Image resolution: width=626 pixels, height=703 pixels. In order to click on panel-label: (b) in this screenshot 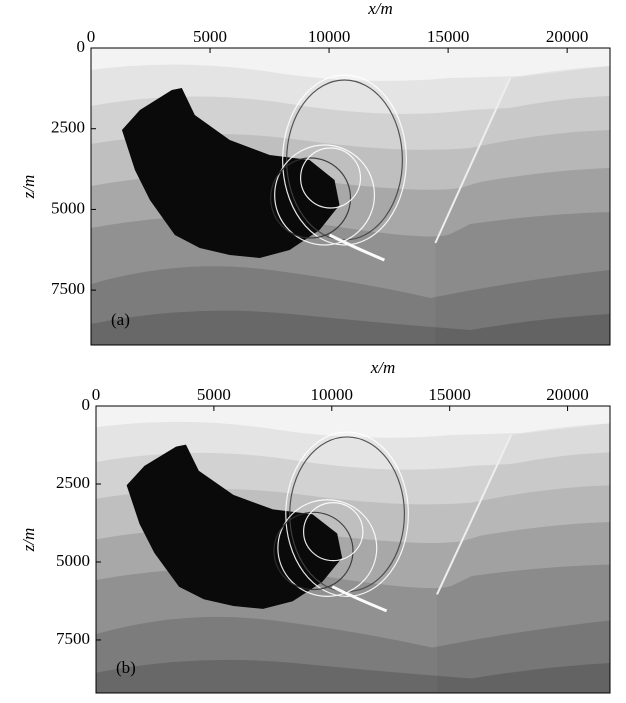, I will do `click(126, 667)`.